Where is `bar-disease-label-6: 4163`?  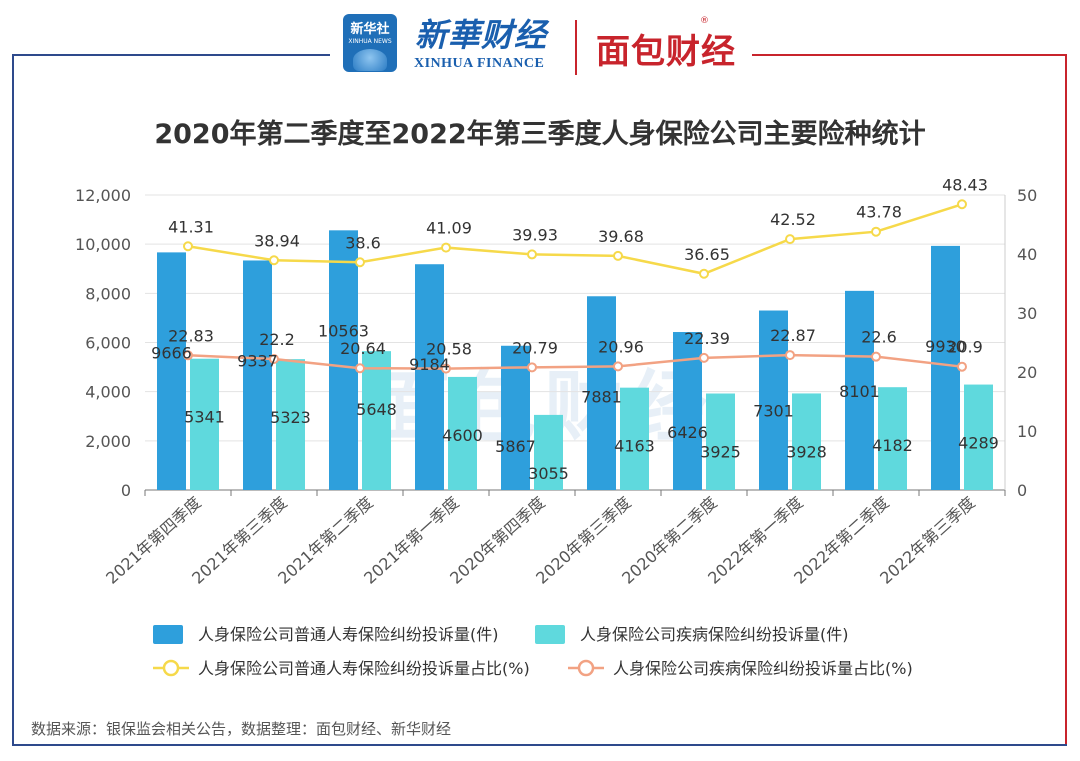 bar-disease-label-6: 4163 is located at coordinates (634, 446).